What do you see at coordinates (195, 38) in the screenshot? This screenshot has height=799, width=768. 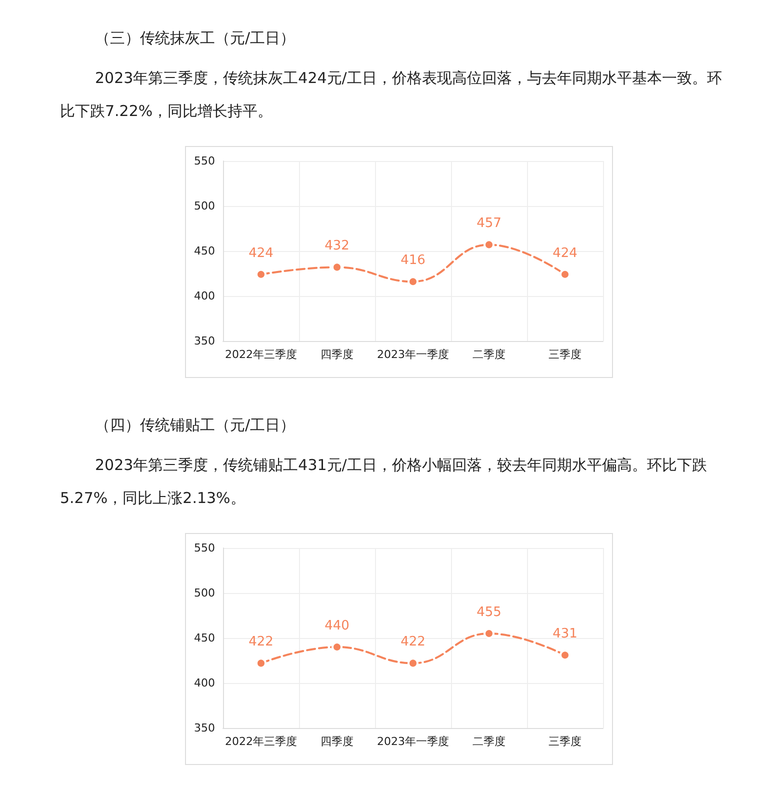 I see `chart-title: （三）传统抹灰工（元/工日）` at bounding box center [195, 38].